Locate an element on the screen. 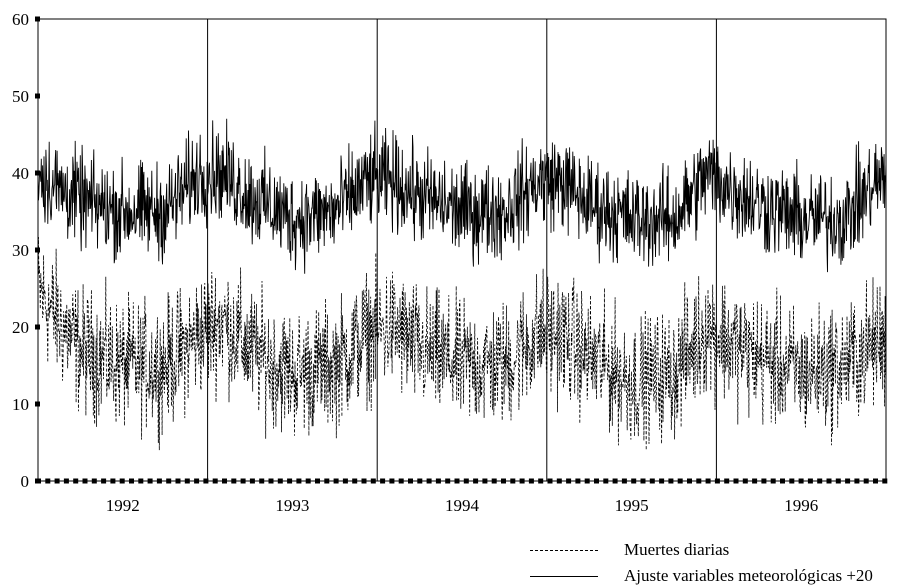  legend-item-ajuste: Ajuste variables meteorológicas +20 is located at coordinates (701, 576).